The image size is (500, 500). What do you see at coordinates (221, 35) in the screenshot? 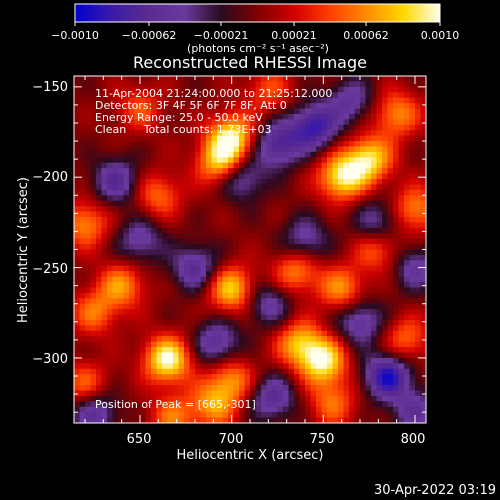
I see `colorbar-tick-label: −0.00021` at bounding box center [221, 35].